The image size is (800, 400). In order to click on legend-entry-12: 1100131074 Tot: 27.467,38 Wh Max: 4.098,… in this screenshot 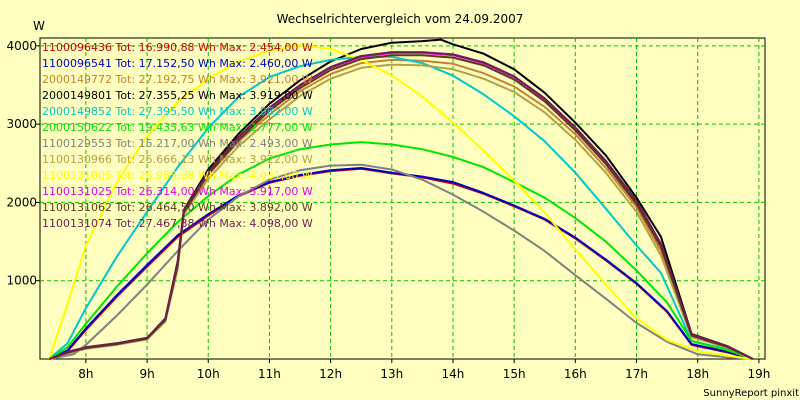, I will do `click(177, 223)`.